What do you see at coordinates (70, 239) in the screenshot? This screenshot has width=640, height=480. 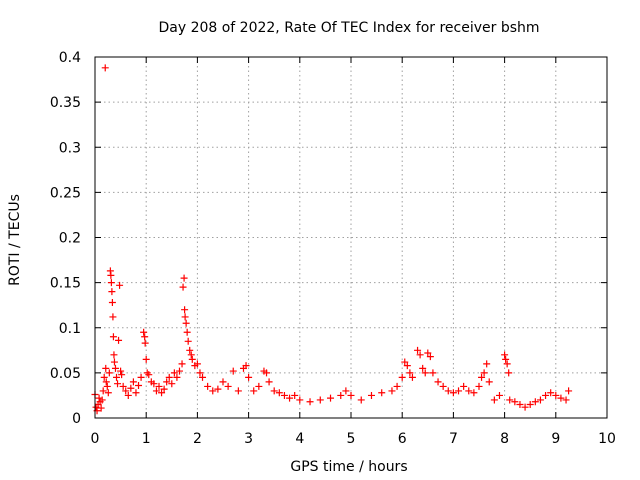 I see `y-tick-label: 0.2` at bounding box center [70, 239].